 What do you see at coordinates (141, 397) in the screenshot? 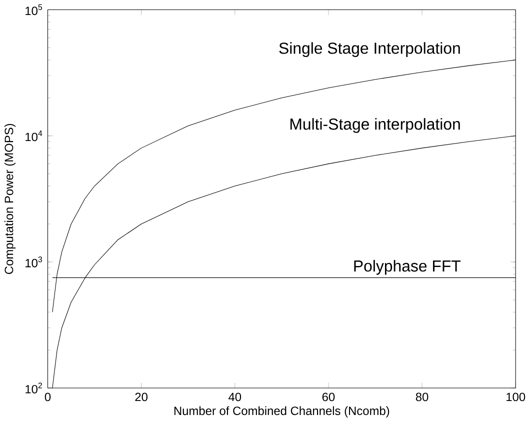
I see `x-tick-label: 20` at bounding box center [141, 397].